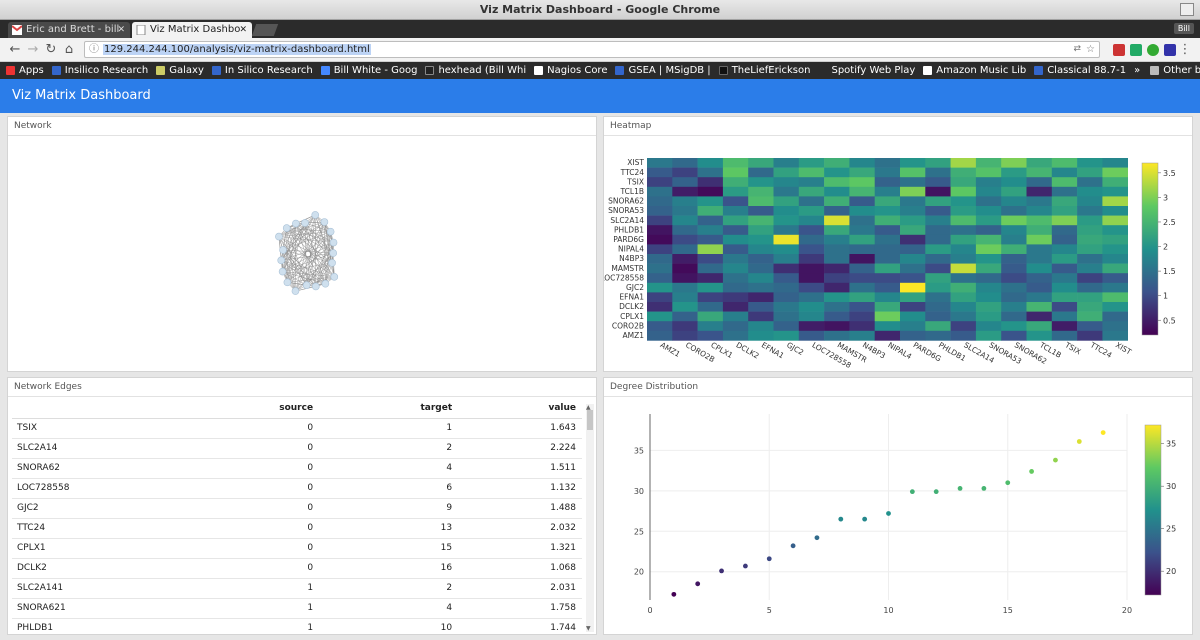 This screenshot has height=640, width=1200. What do you see at coordinates (927, 351) in the screenshot?
I see `heatmap-x-label: PARD6G` at bounding box center [927, 351].